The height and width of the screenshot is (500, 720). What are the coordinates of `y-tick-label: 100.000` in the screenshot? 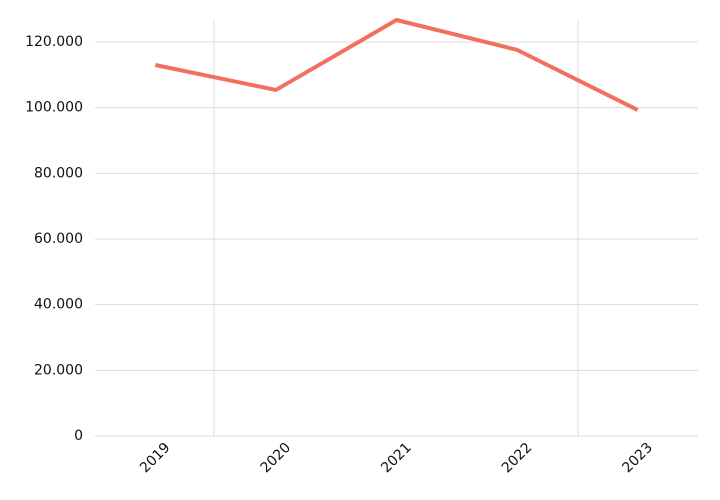 It's located at (54, 108).